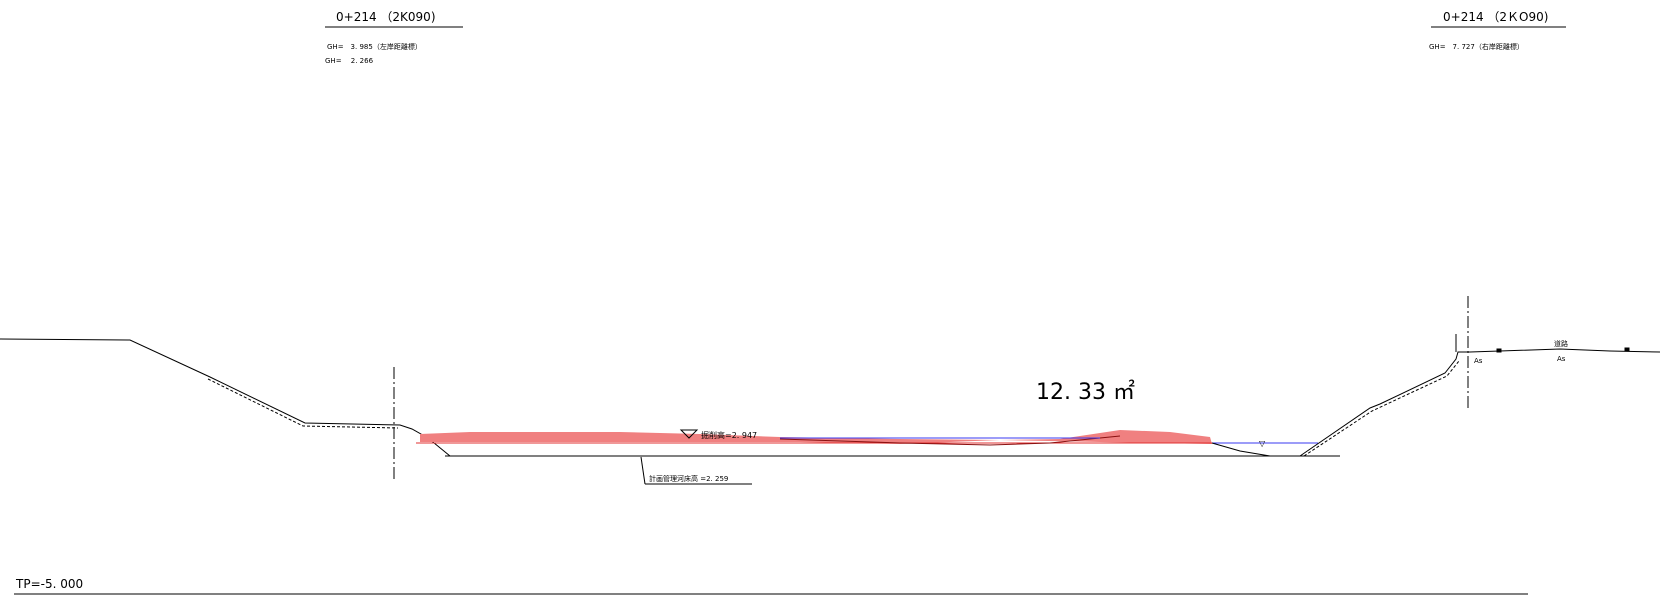 Image resolution: width=1660 pixels, height=599 pixels. Describe the element at coordinates (771, 586) in the screenshot. I see `datum-line: TP=-5. 000` at that location.